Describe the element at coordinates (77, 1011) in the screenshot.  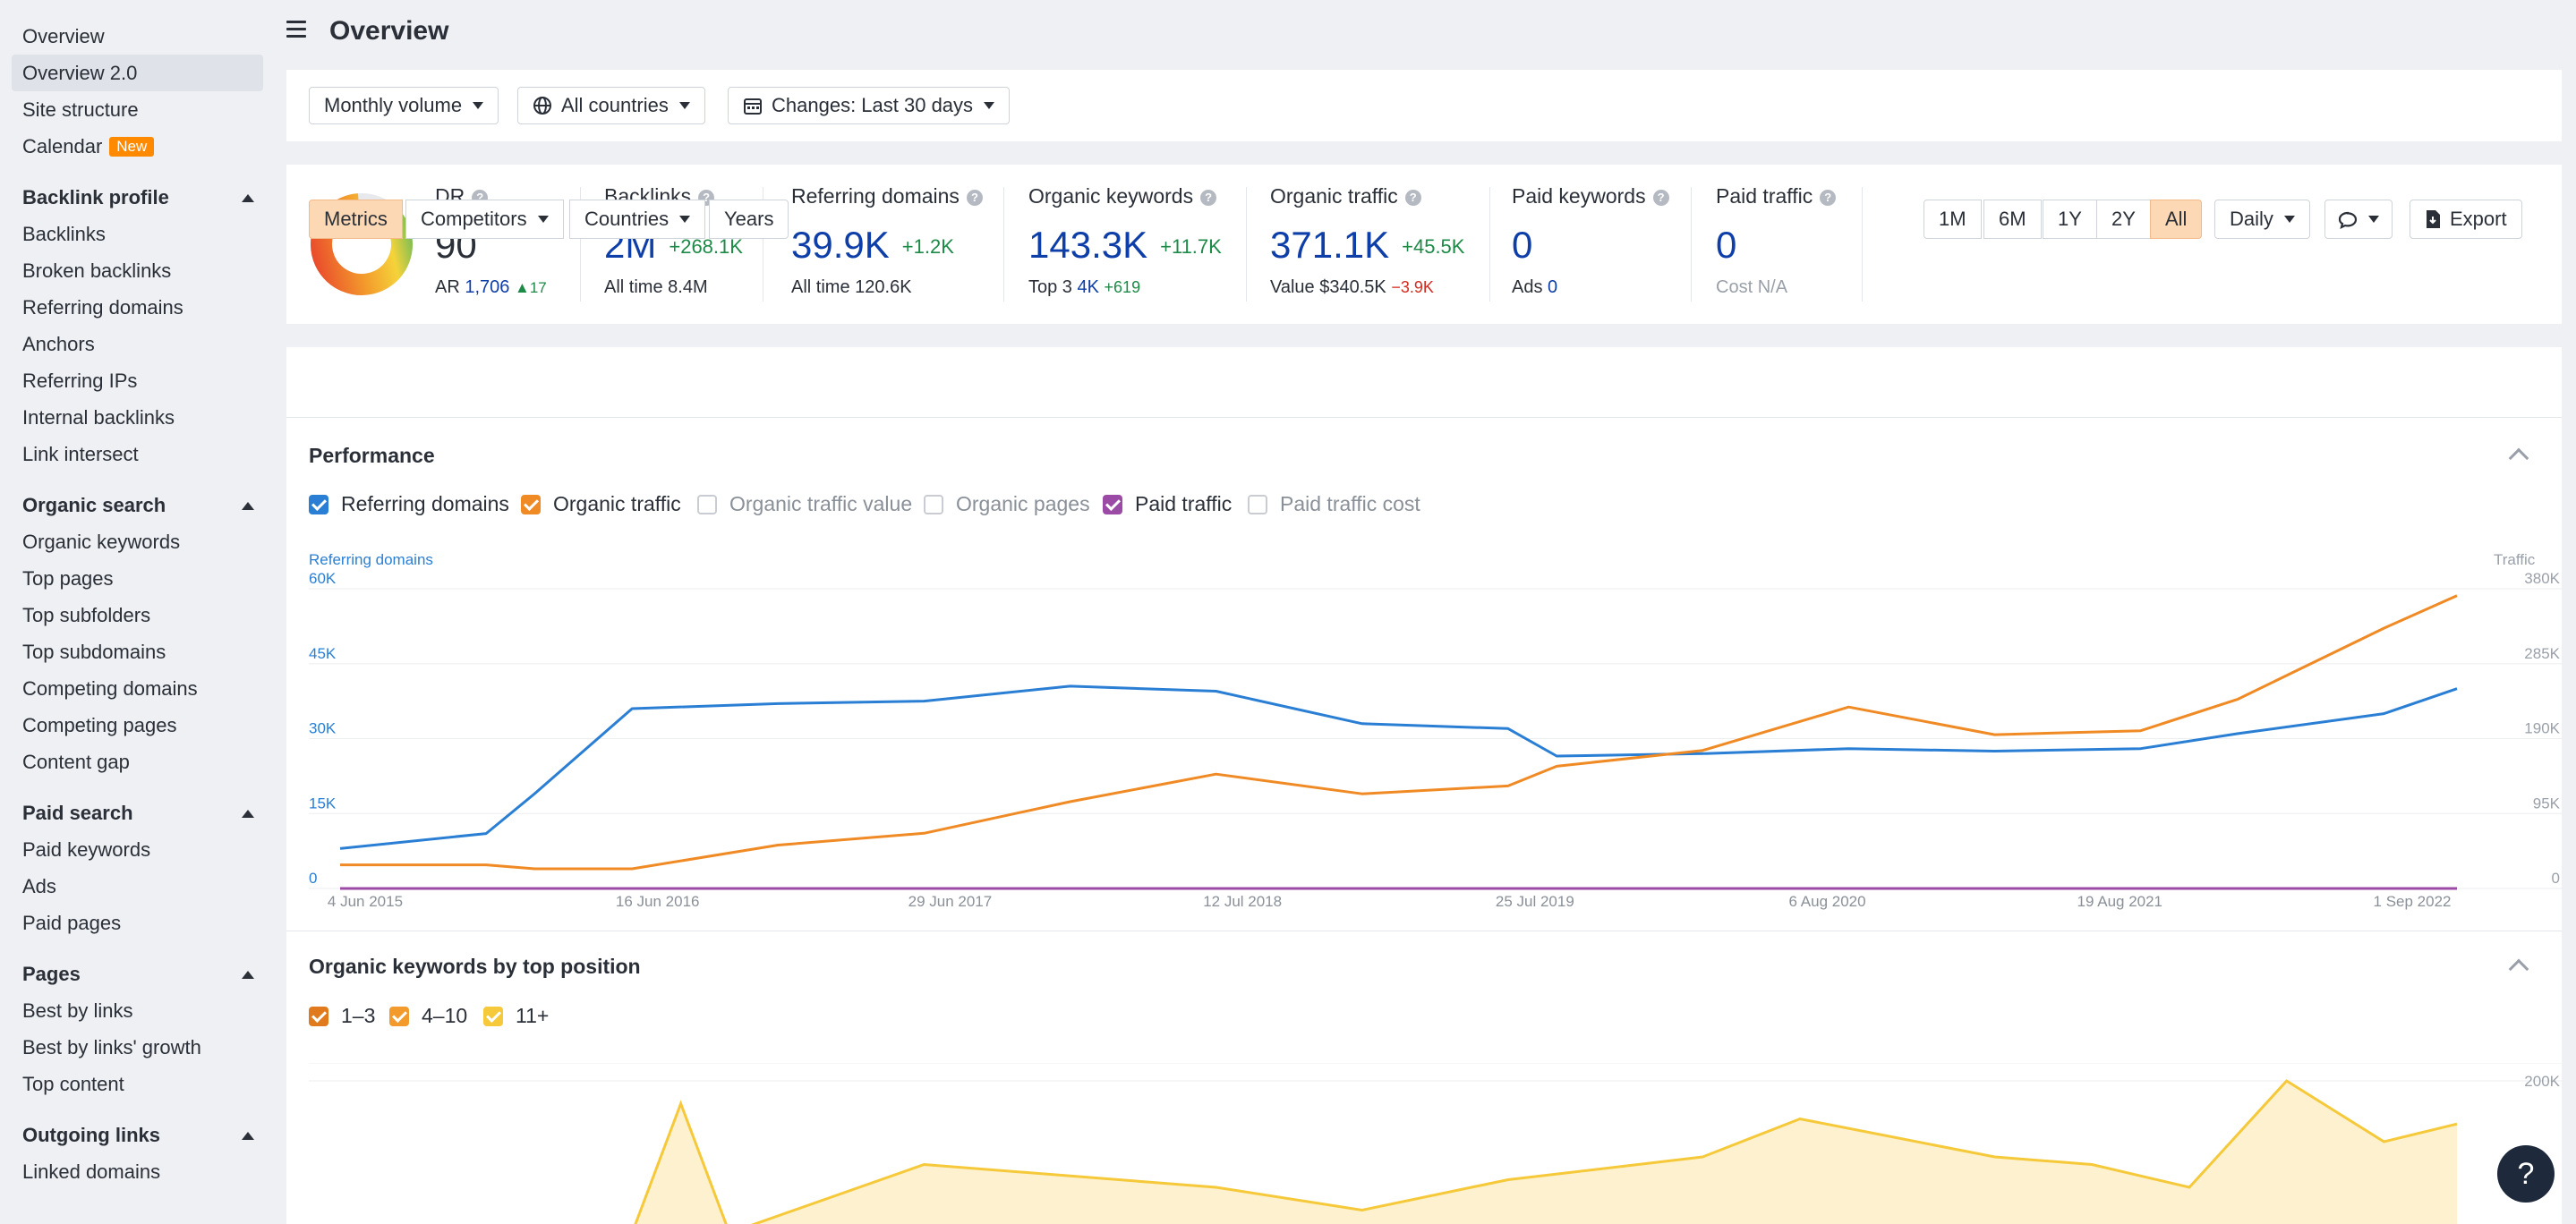
I see `sidebar-item-best-by-links: Best by links` at that location.